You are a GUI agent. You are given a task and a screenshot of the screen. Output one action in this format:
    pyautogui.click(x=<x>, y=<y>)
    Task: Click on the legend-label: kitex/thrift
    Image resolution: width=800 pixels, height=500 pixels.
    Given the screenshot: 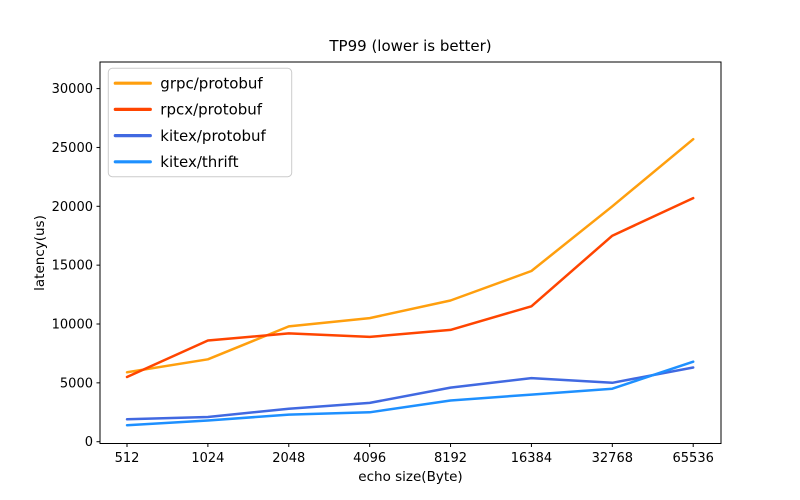 What is the action you would take?
    pyautogui.click(x=199, y=162)
    